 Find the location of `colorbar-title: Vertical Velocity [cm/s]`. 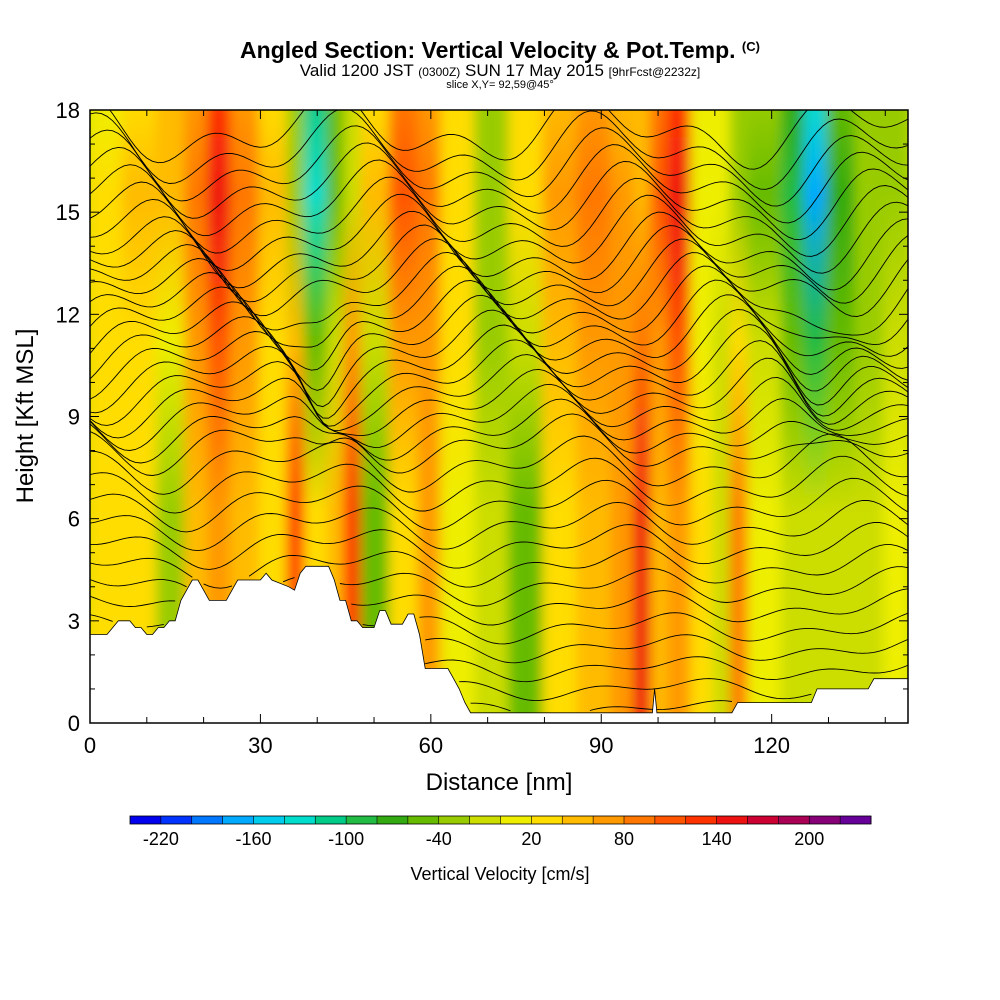

colorbar-title: Vertical Velocity [cm/s] is located at coordinates (499, 874).